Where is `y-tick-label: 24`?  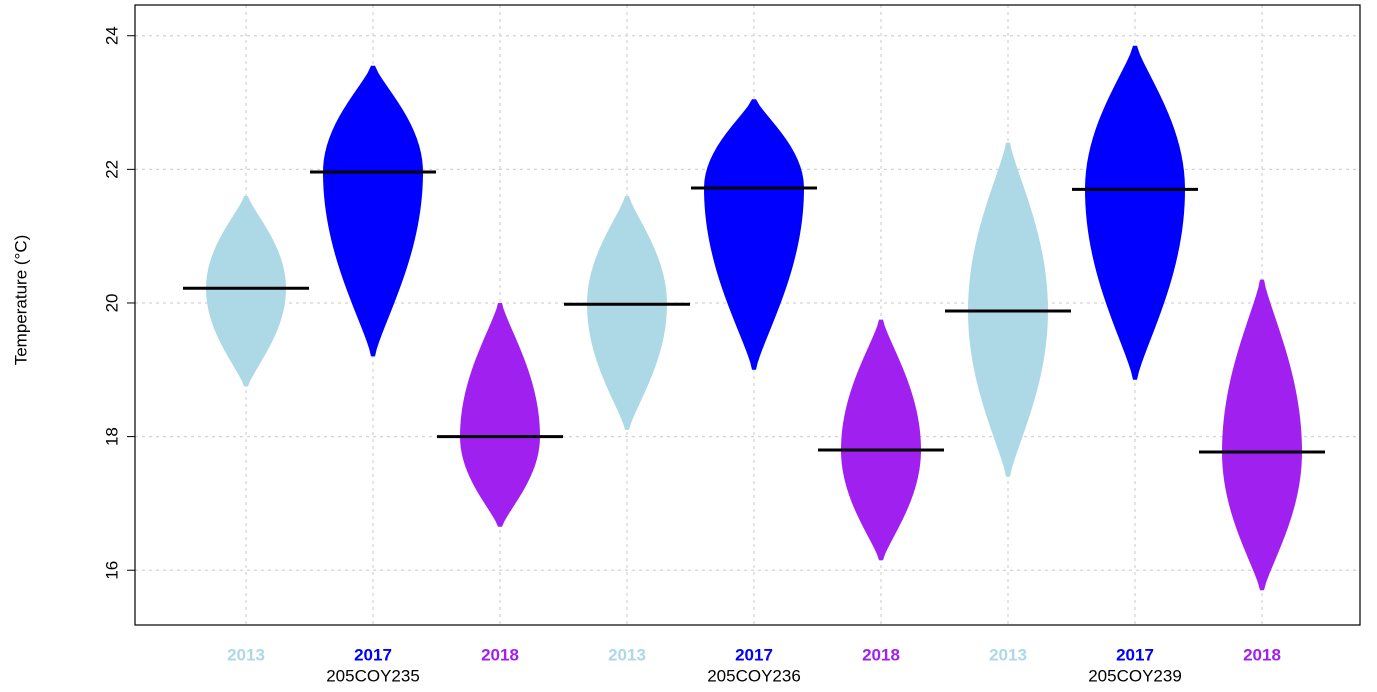 y-tick-label: 24 is located at coordinates (111, 35).